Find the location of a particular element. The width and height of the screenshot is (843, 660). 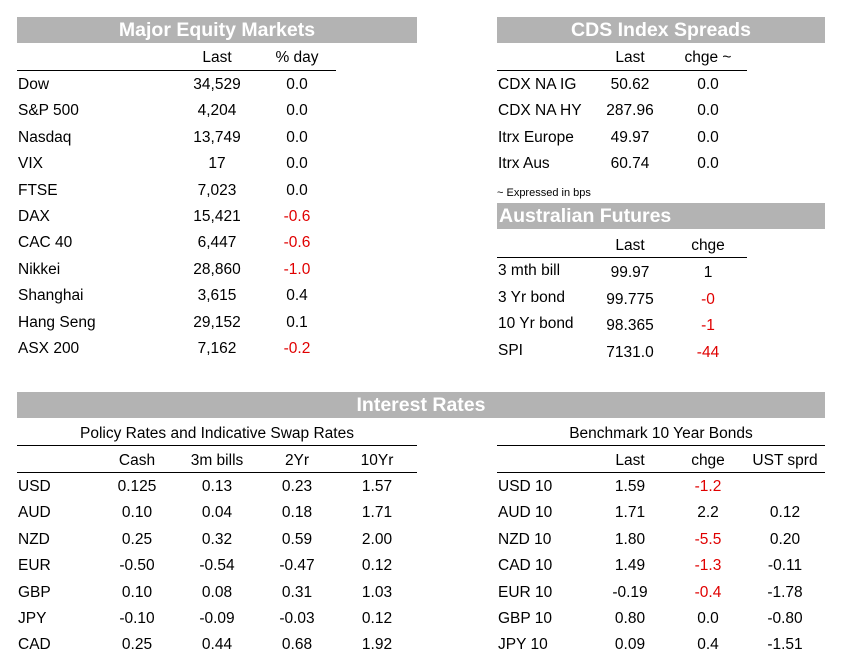

index-name: CDX NA HY is located at coordinates (540, 111).